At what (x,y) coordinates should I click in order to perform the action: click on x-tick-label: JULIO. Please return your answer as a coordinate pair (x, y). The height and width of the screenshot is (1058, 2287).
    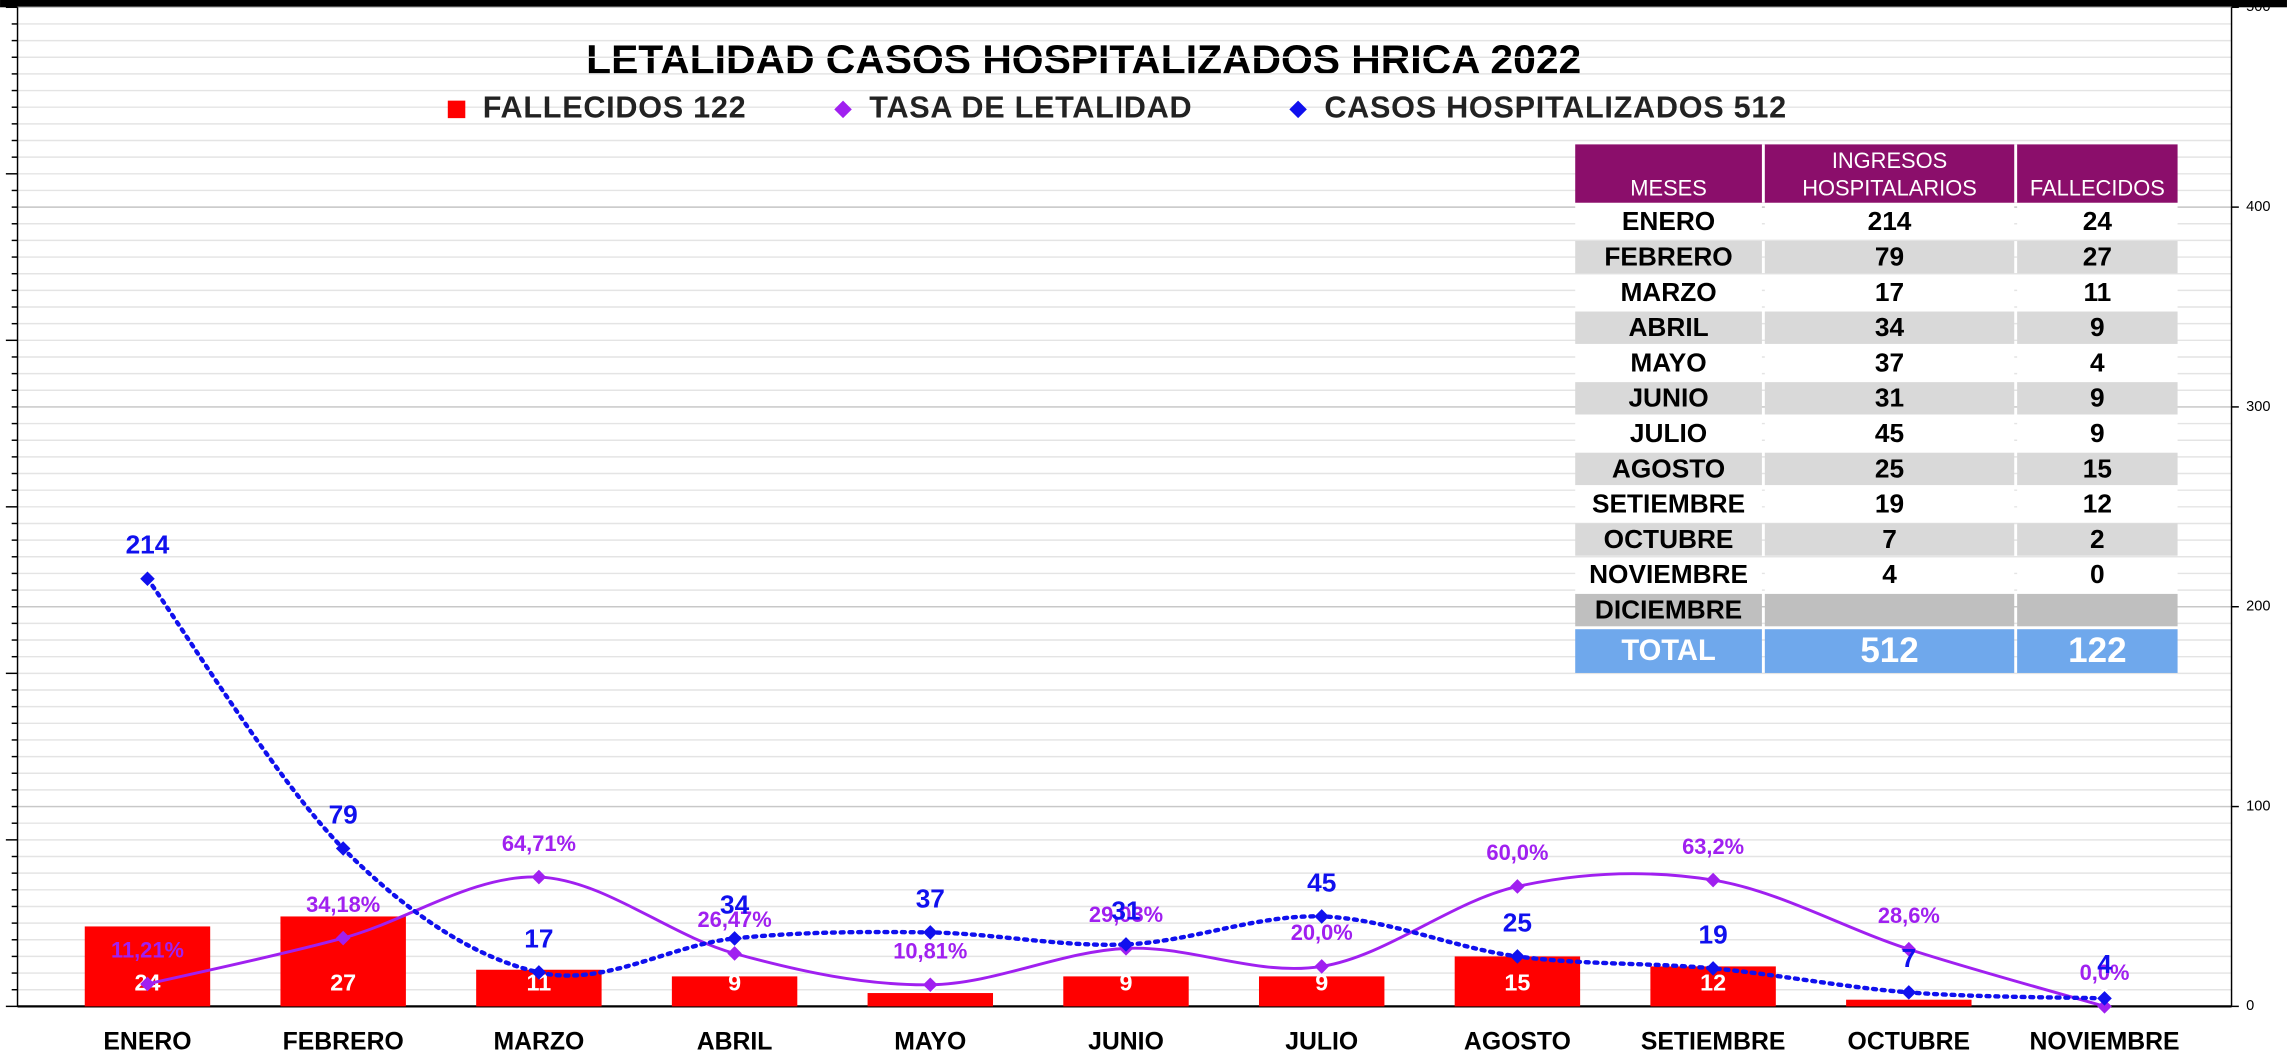
    Looking at the image, I should click on (1321, 1041).